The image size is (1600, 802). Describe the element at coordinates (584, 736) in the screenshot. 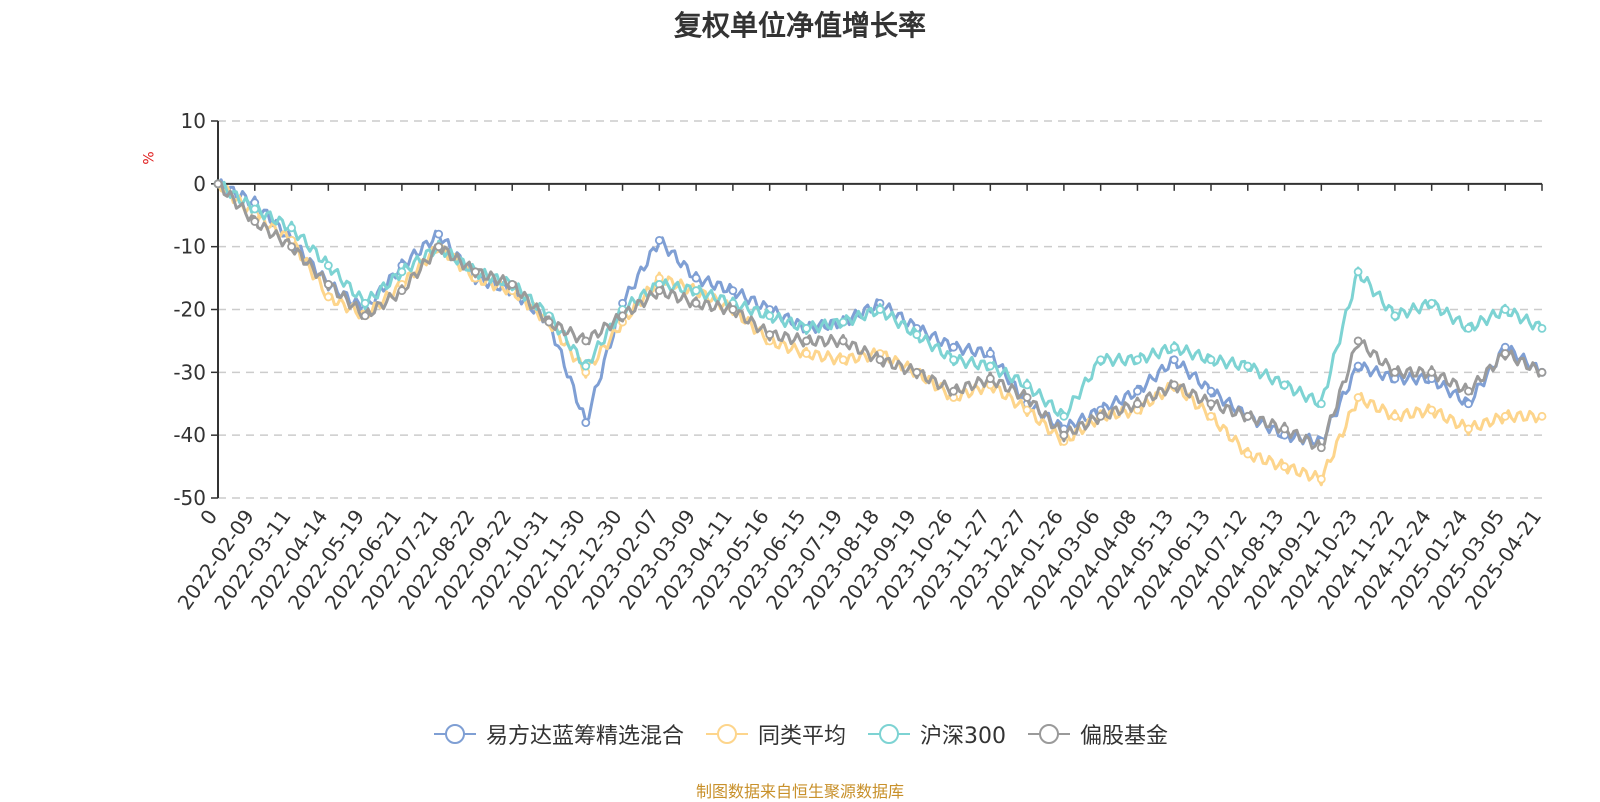

I see `legend-label: 易方达蓝筹精选混合` at that location.